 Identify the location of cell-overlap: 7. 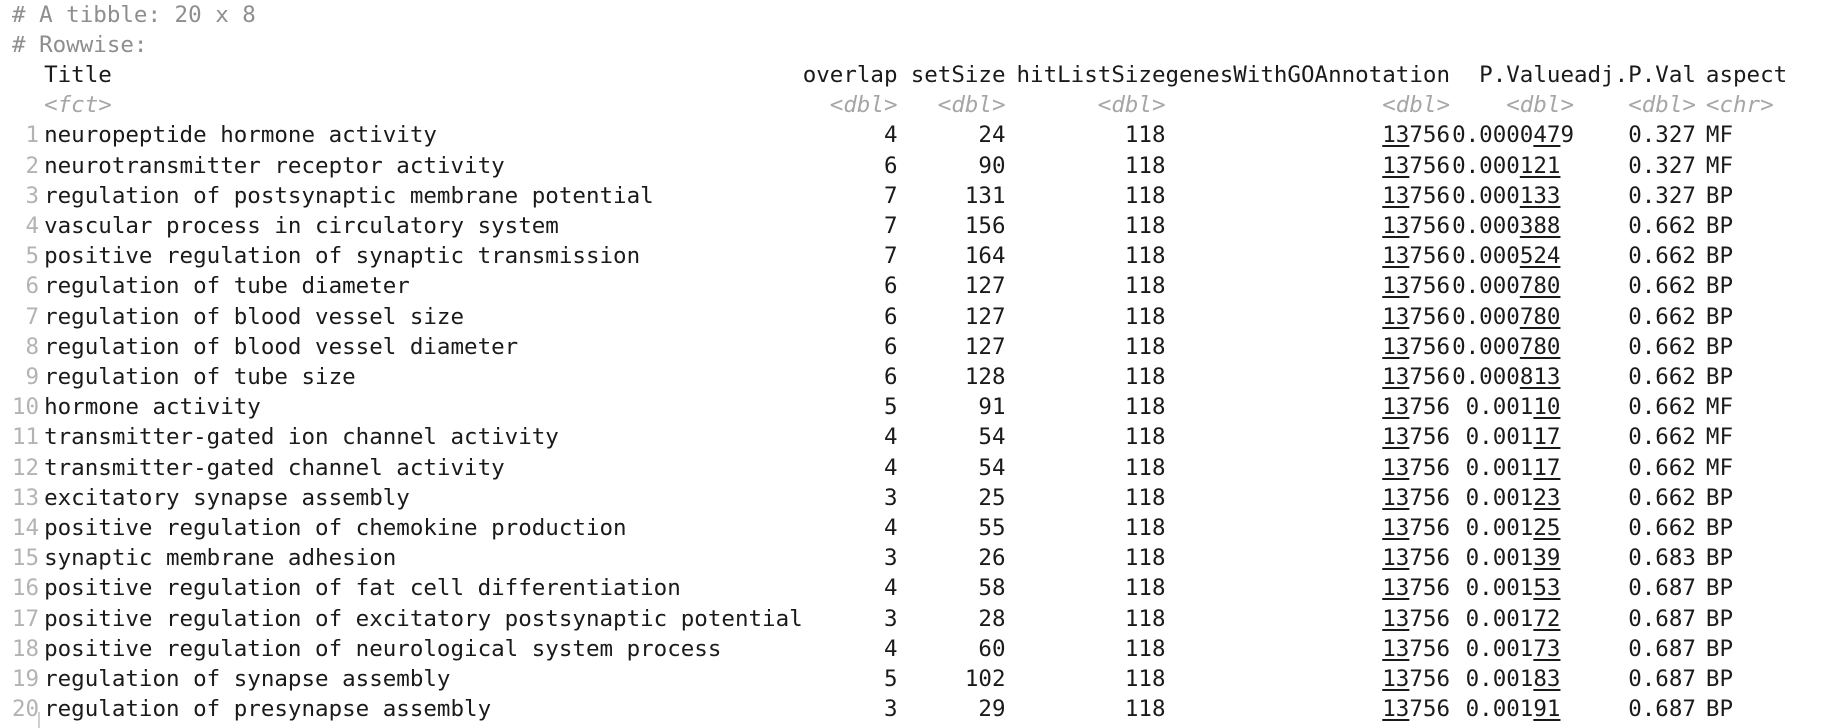
(890, 256).